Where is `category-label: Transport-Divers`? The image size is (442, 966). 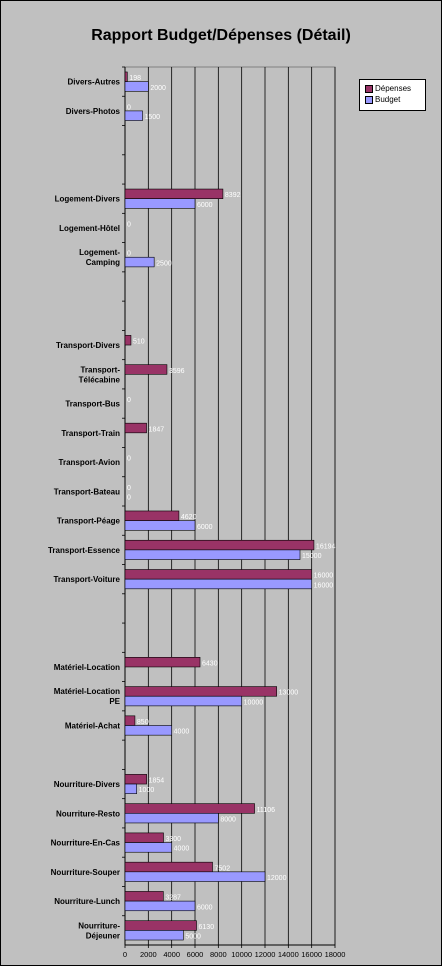 category-label: Transport-Divers is located at coordinates (88, 345).